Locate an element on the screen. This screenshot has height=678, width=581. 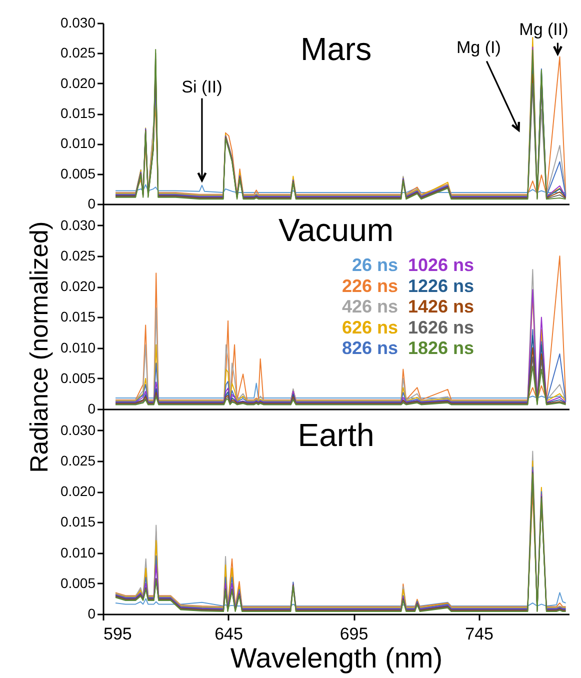
x-tick-label: 745 is located at coordinates (479, 634).